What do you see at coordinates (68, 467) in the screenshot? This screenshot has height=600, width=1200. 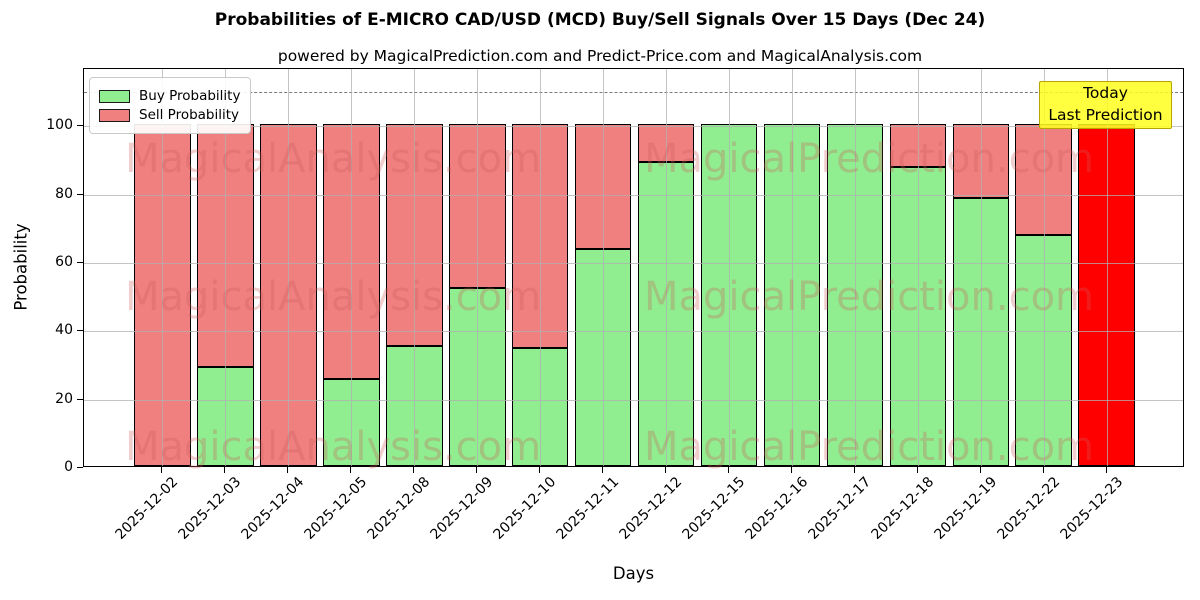 I see `y-tick-label: 0` at bounding box center [68, 467].